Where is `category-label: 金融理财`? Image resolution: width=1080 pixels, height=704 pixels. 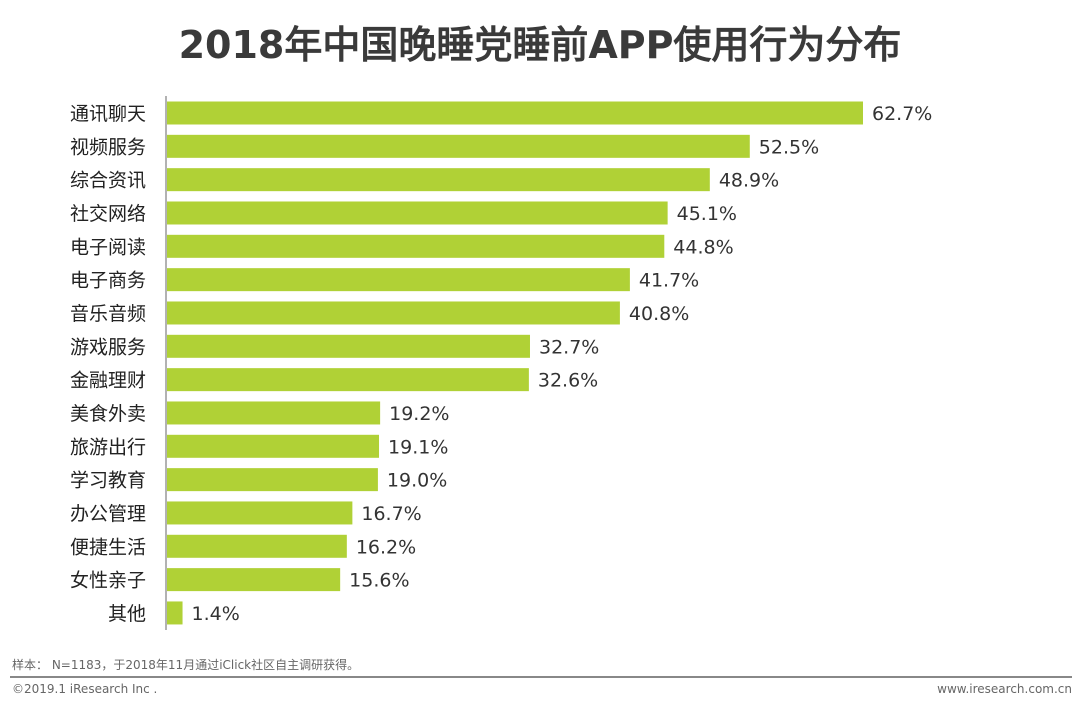 category-label: 金融理财 is located at coordinates (108, 381).